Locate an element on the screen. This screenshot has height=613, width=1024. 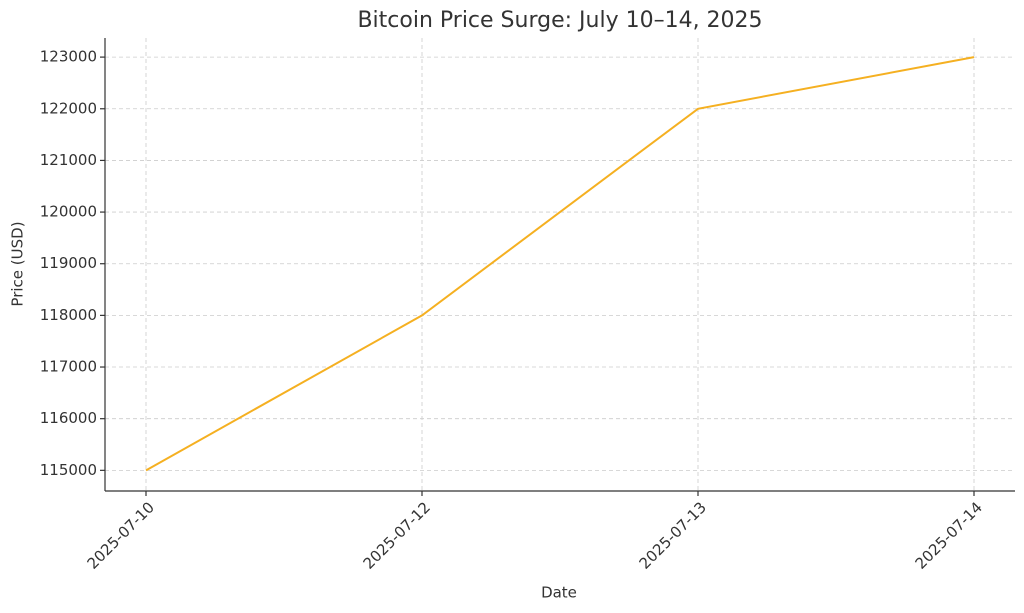
x-tick-label: 2025-07-14 is located at coordinates (949, 535).